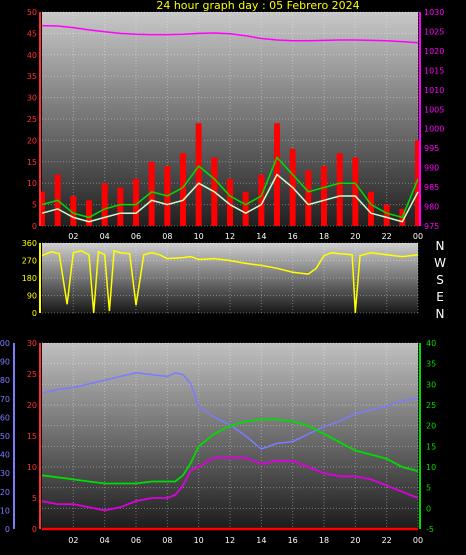  Describe the element at coordinates (434, 70) in the screenshot. I see `y-tick-label: 1015` at that location.